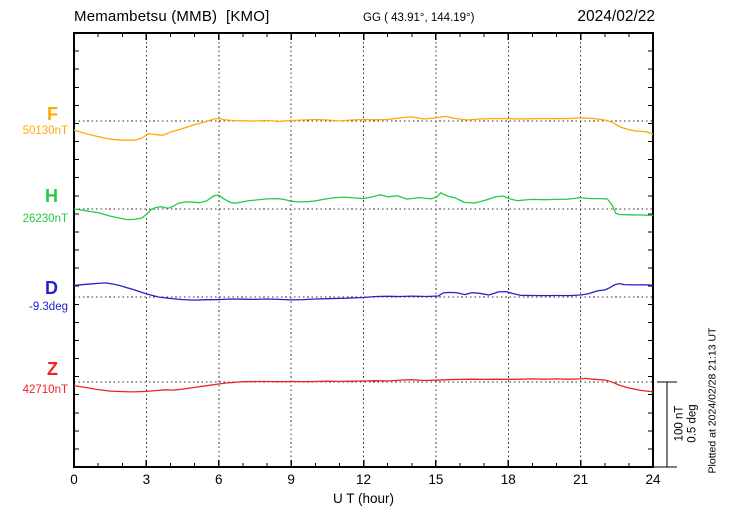 Image resolution: width=730 pixels, height=520 pixels. I want to click on series-baseline-z: 42710nT, so click(45, 390).